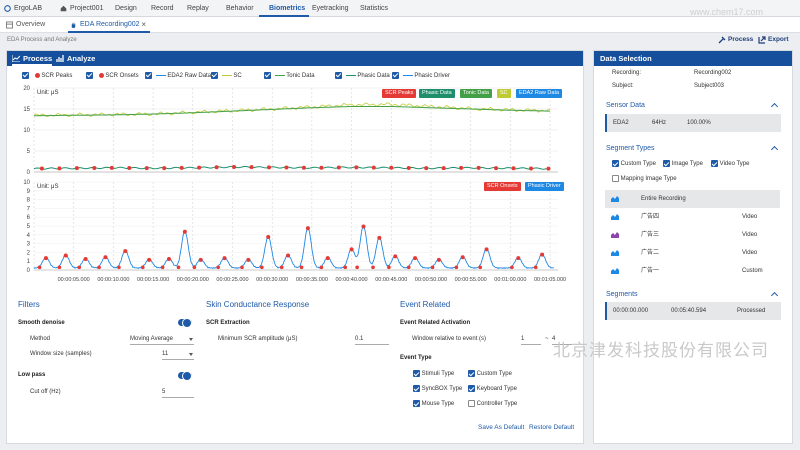  What do you see at coordinates (735, 40) in the screenshot?
I see `process-button: Process` at bounding box center [735, 40].